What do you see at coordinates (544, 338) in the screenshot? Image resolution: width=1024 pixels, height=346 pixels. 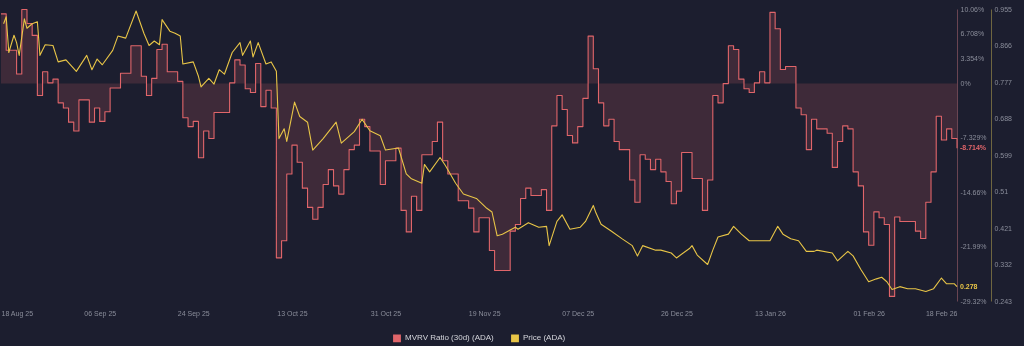 I see `legend-label: Price (ADA)` at bounding box center [544, 338].